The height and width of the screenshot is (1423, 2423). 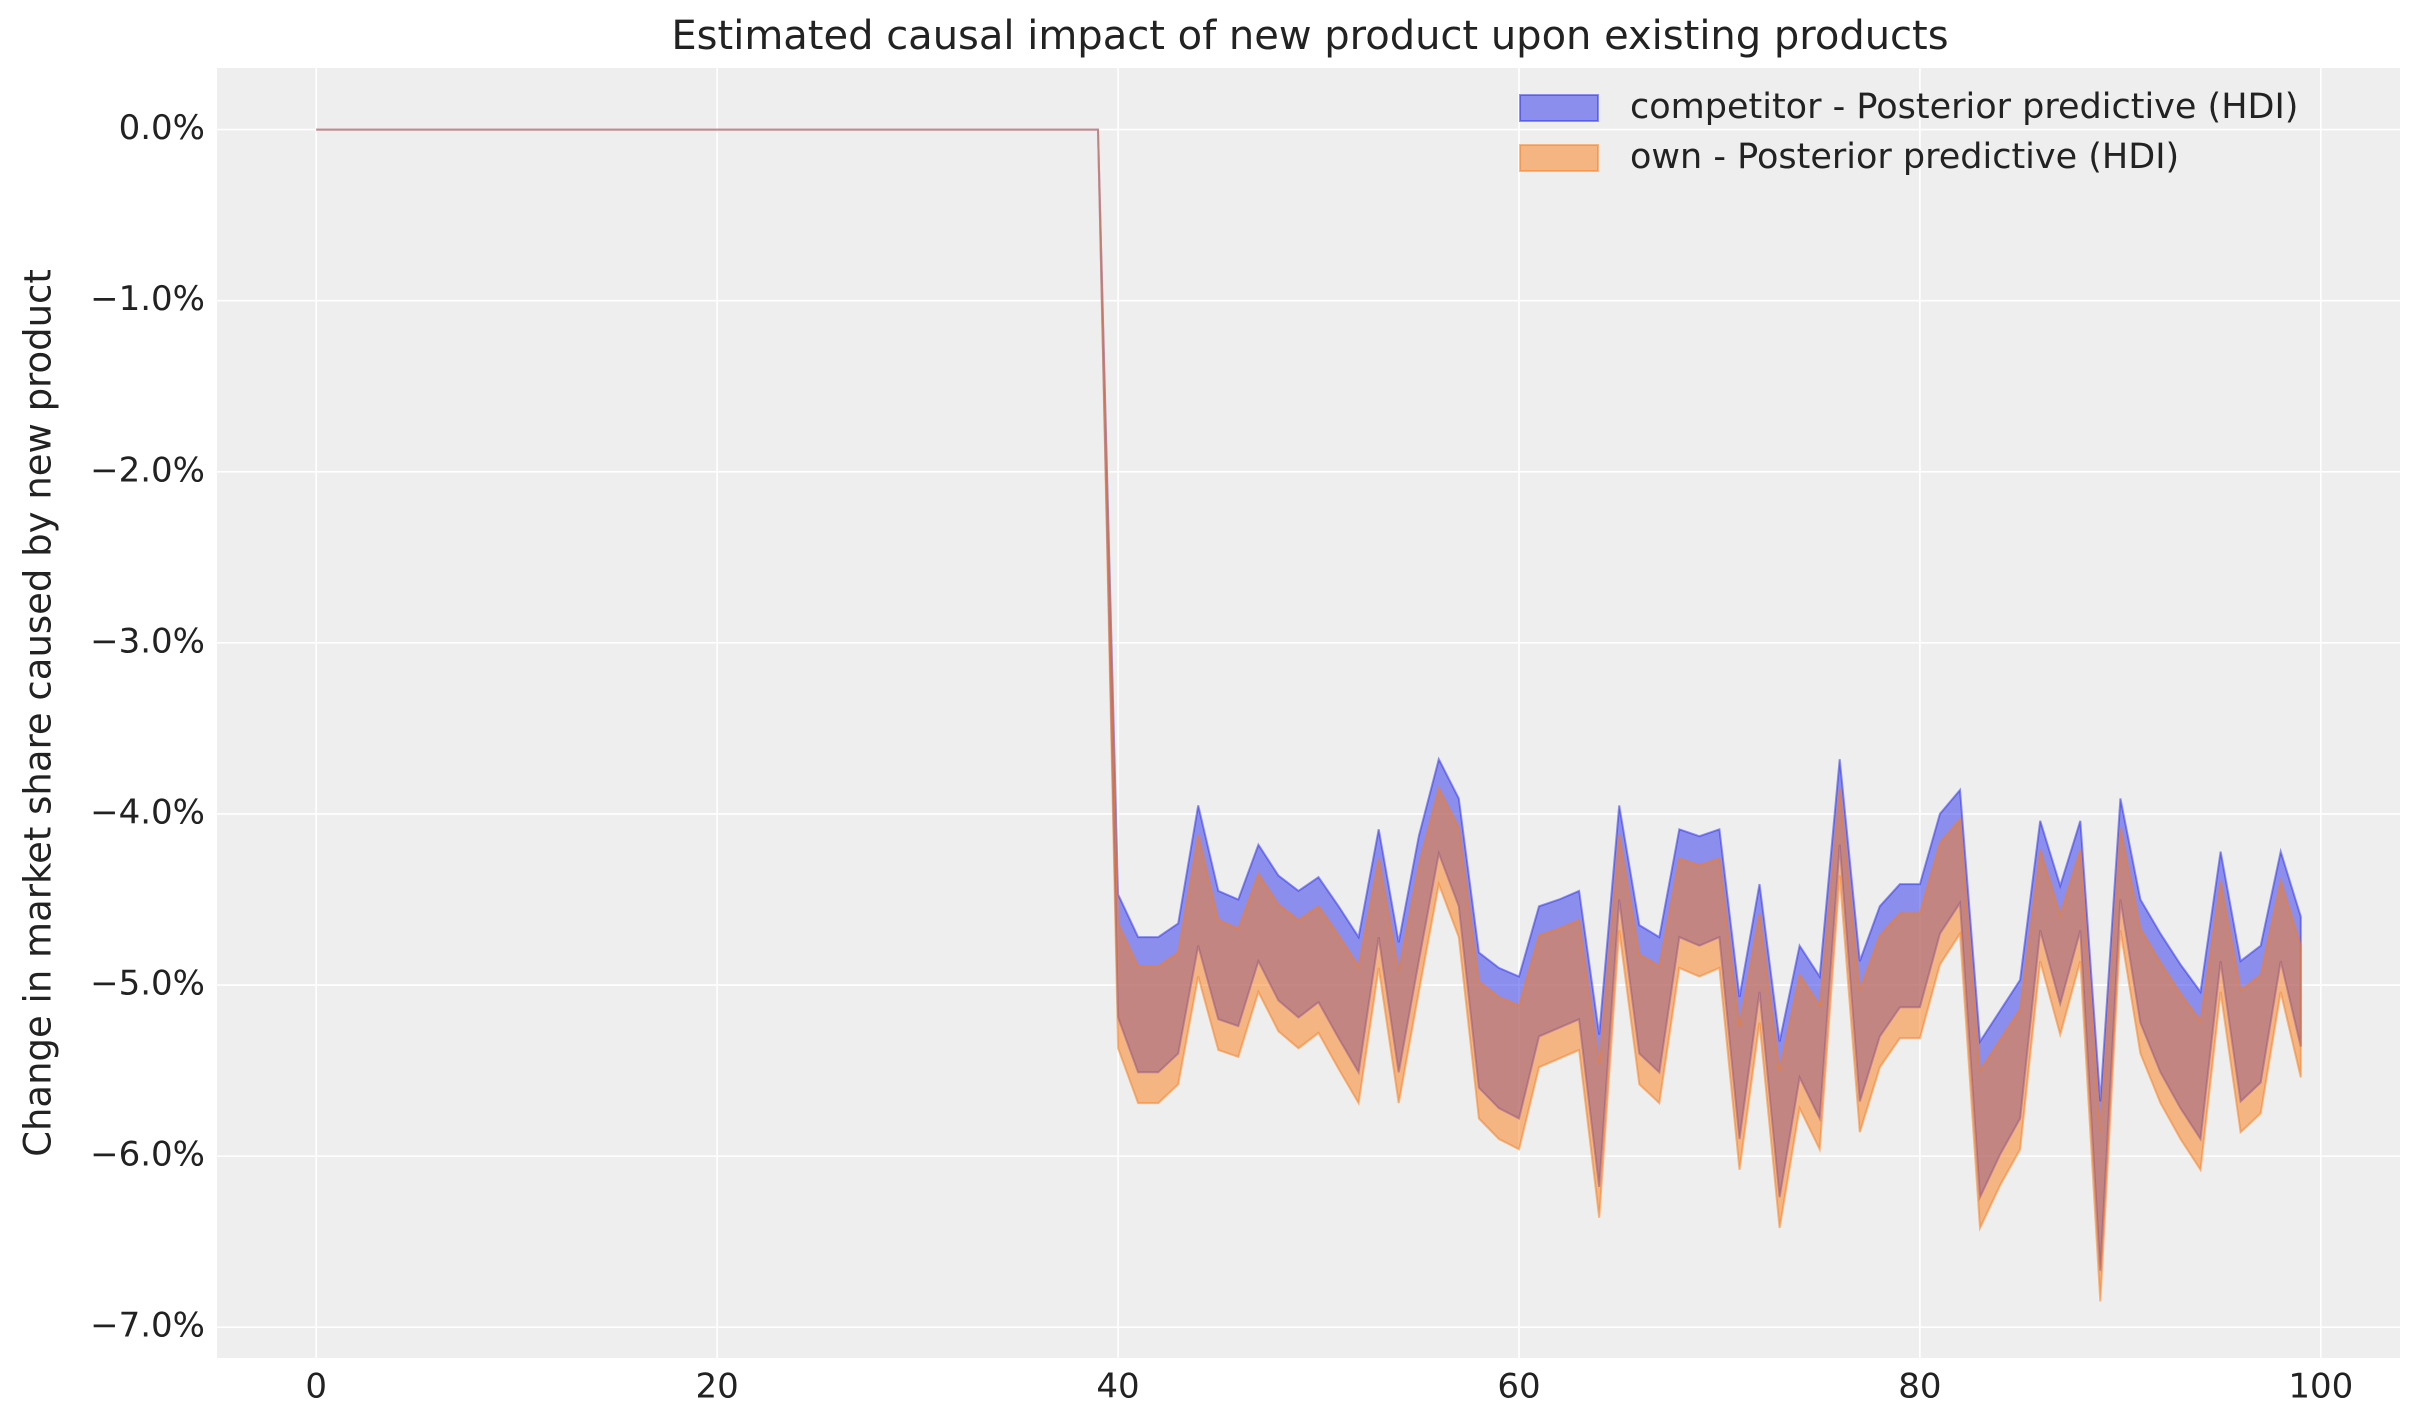 What do you see at coordinates (147, 641) in the screenshot?
I see `y-tick-label: −3.0%` at bounding box center [147, 641].